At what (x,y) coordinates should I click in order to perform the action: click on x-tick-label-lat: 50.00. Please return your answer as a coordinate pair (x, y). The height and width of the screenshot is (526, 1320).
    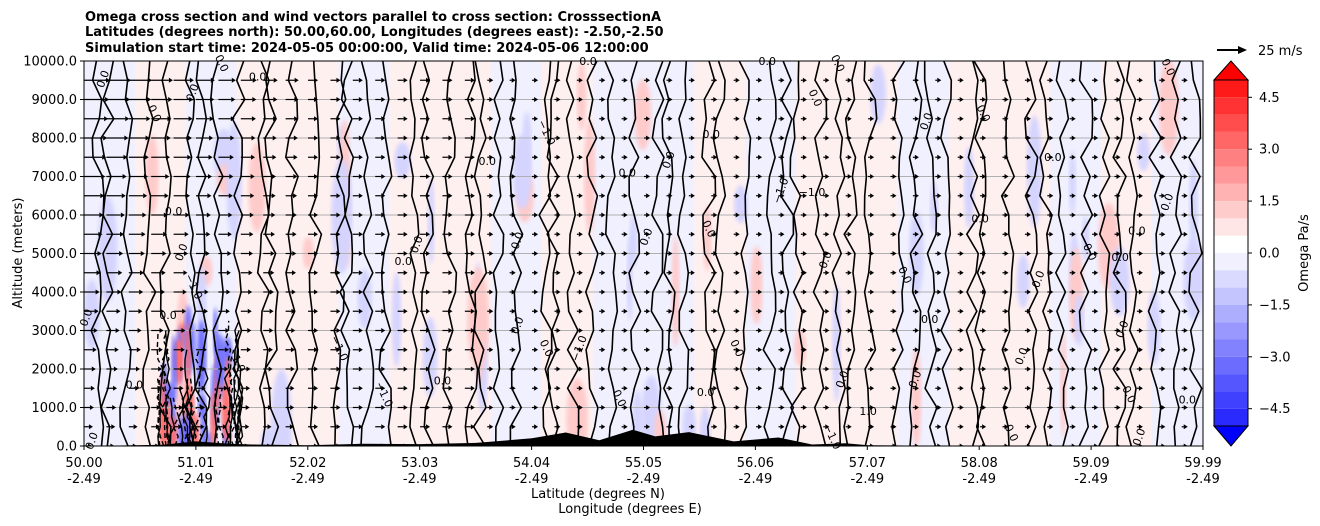
    Looking at the image, I should click on (83, 463).